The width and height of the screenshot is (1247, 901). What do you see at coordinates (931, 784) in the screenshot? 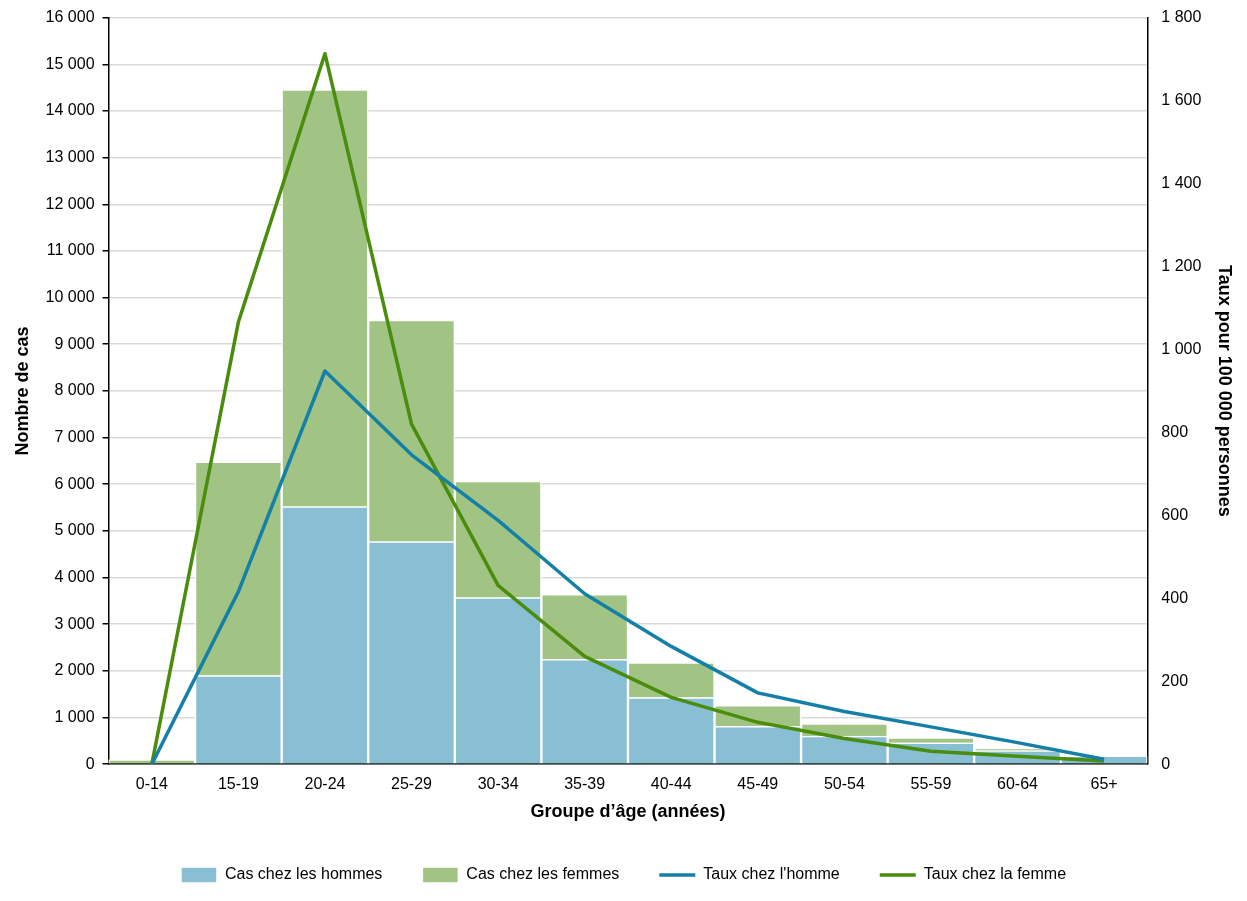
I see `x-tick-label: 55-59` at bounding box center [931, 784].